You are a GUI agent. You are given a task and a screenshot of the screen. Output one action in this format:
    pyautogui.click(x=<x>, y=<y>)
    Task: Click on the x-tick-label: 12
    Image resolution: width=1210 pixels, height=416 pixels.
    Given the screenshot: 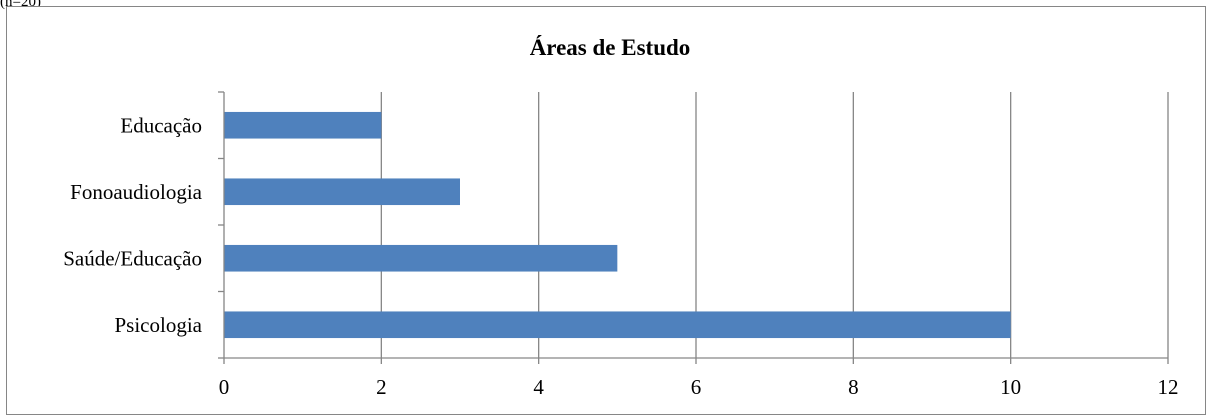 What is the action you would take?
    pyautogui.click(x=1168, y=387)
    